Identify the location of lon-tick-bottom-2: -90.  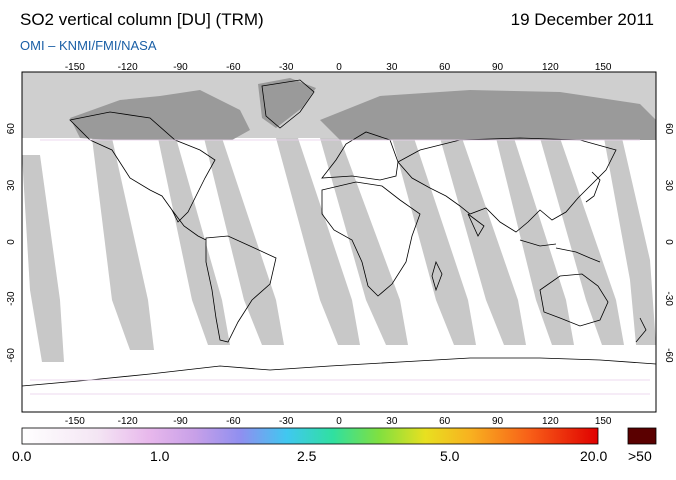
(180, 421).